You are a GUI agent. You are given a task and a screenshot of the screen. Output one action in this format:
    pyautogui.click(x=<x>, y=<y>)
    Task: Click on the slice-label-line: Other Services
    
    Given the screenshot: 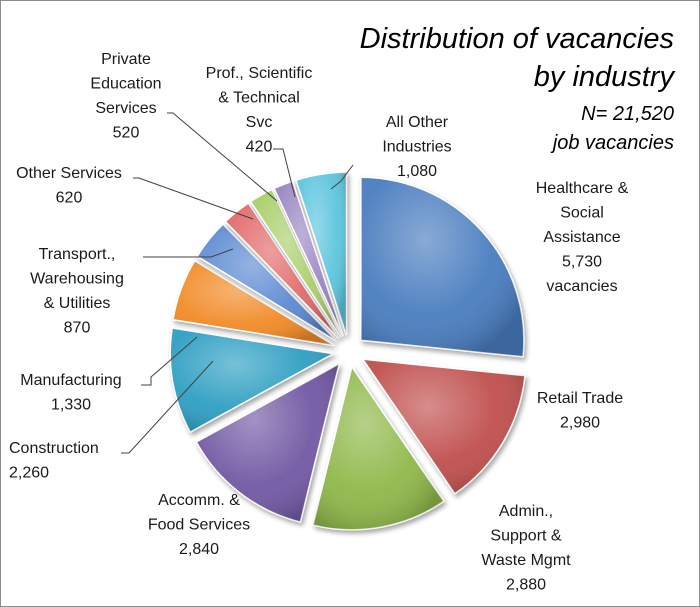 What is the action you would take?
    pyautogui.click(x=69, y=173)
    